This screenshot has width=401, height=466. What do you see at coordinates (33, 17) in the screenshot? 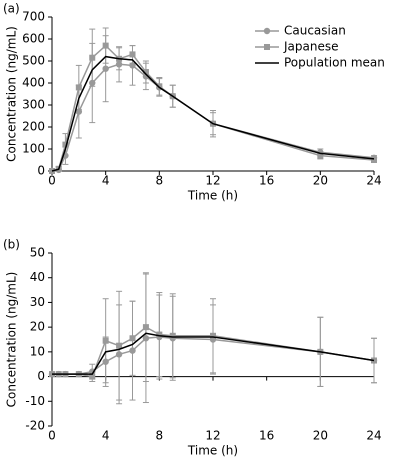
I see `y-tick-label: 700` at bounding box center [33, 17].